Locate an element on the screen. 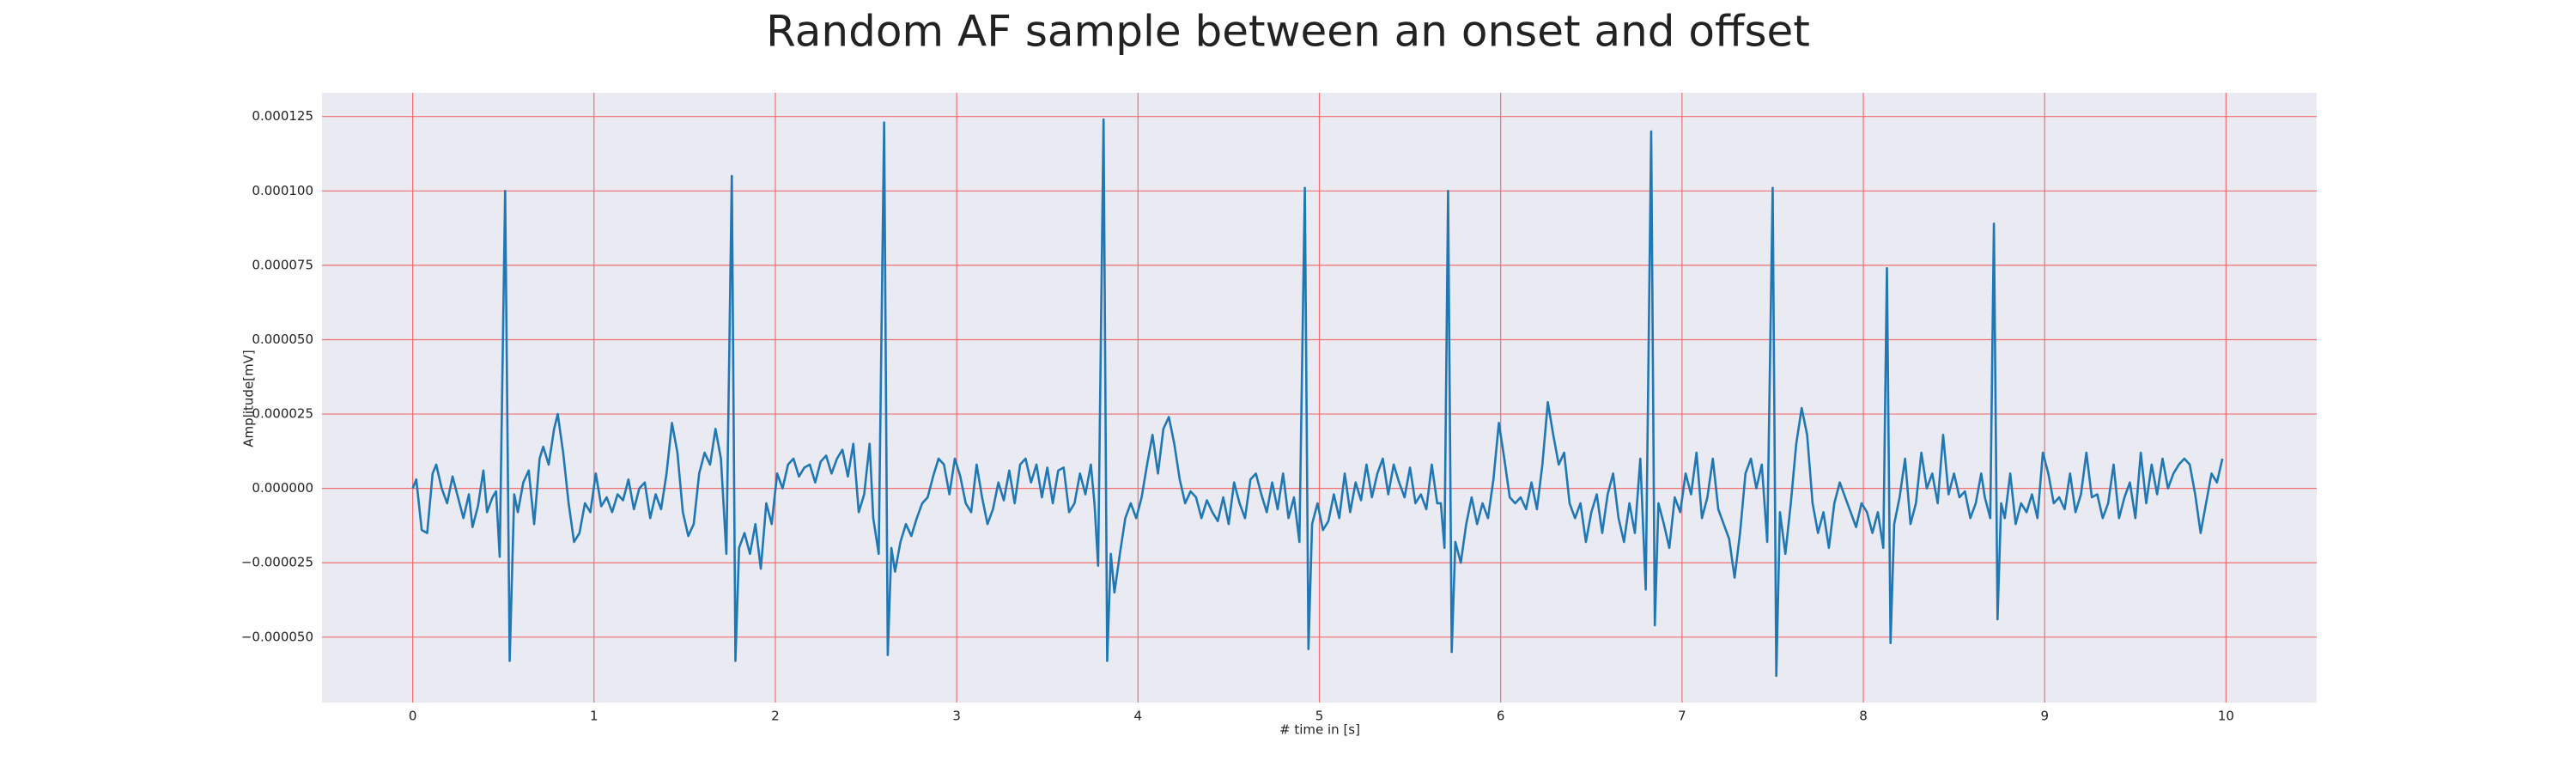 This screenshot has width=2576, height=773. y-tick-label: 0.000050 is located at coordinates (282, 339).